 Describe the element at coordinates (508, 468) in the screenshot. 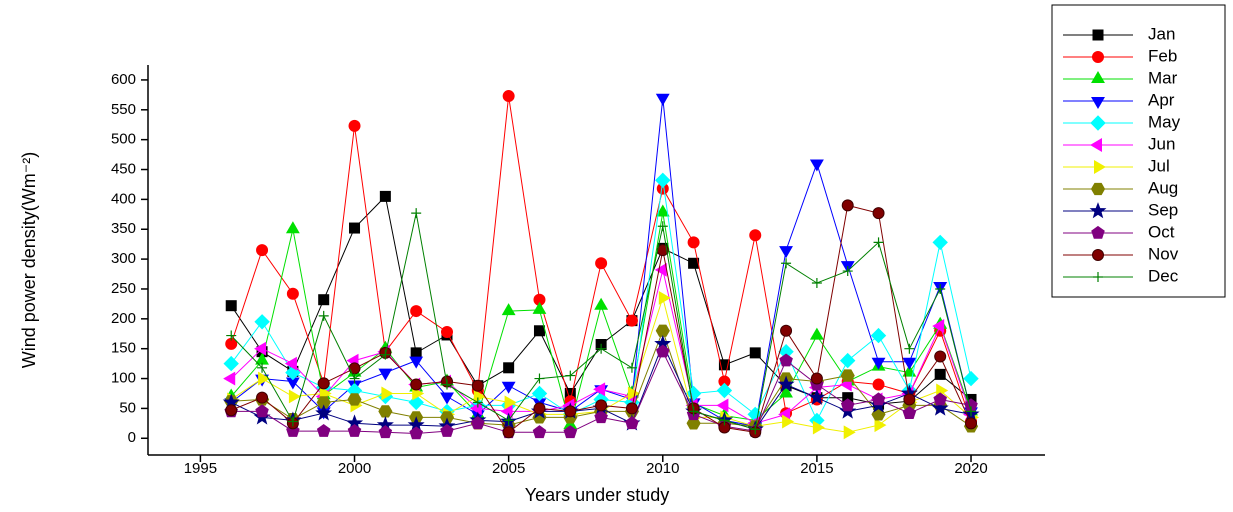

I see `x-tick-label: 2005` at that location.